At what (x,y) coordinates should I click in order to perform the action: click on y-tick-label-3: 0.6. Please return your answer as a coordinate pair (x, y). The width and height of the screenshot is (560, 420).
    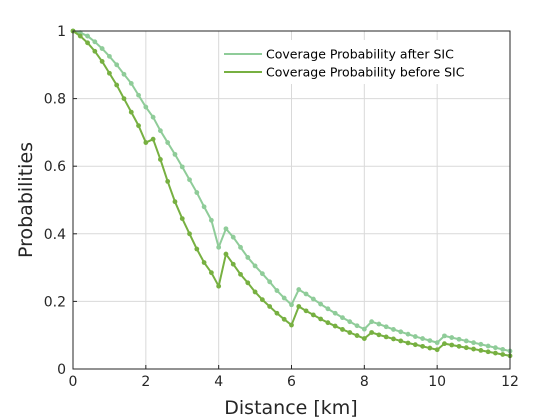
    Looking at the image, I should click on (55, 167).